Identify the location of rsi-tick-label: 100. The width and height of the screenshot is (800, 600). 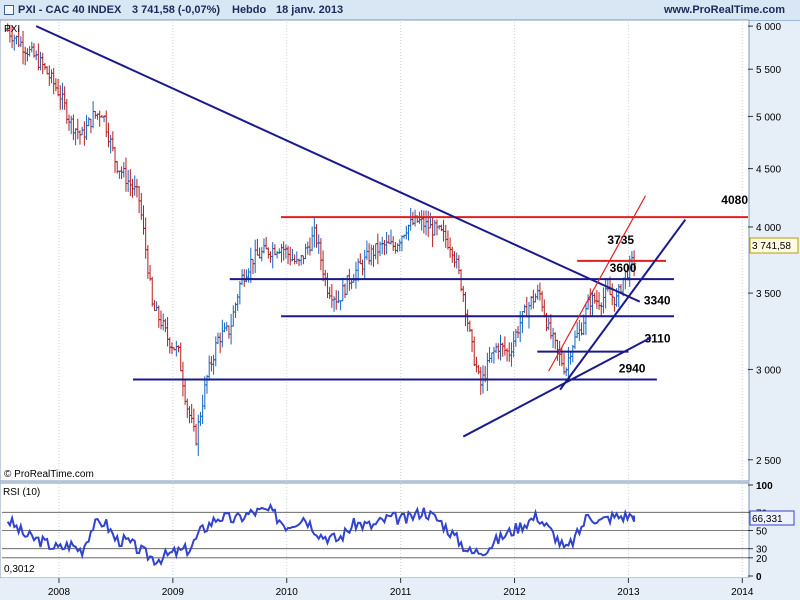
(764, 486).